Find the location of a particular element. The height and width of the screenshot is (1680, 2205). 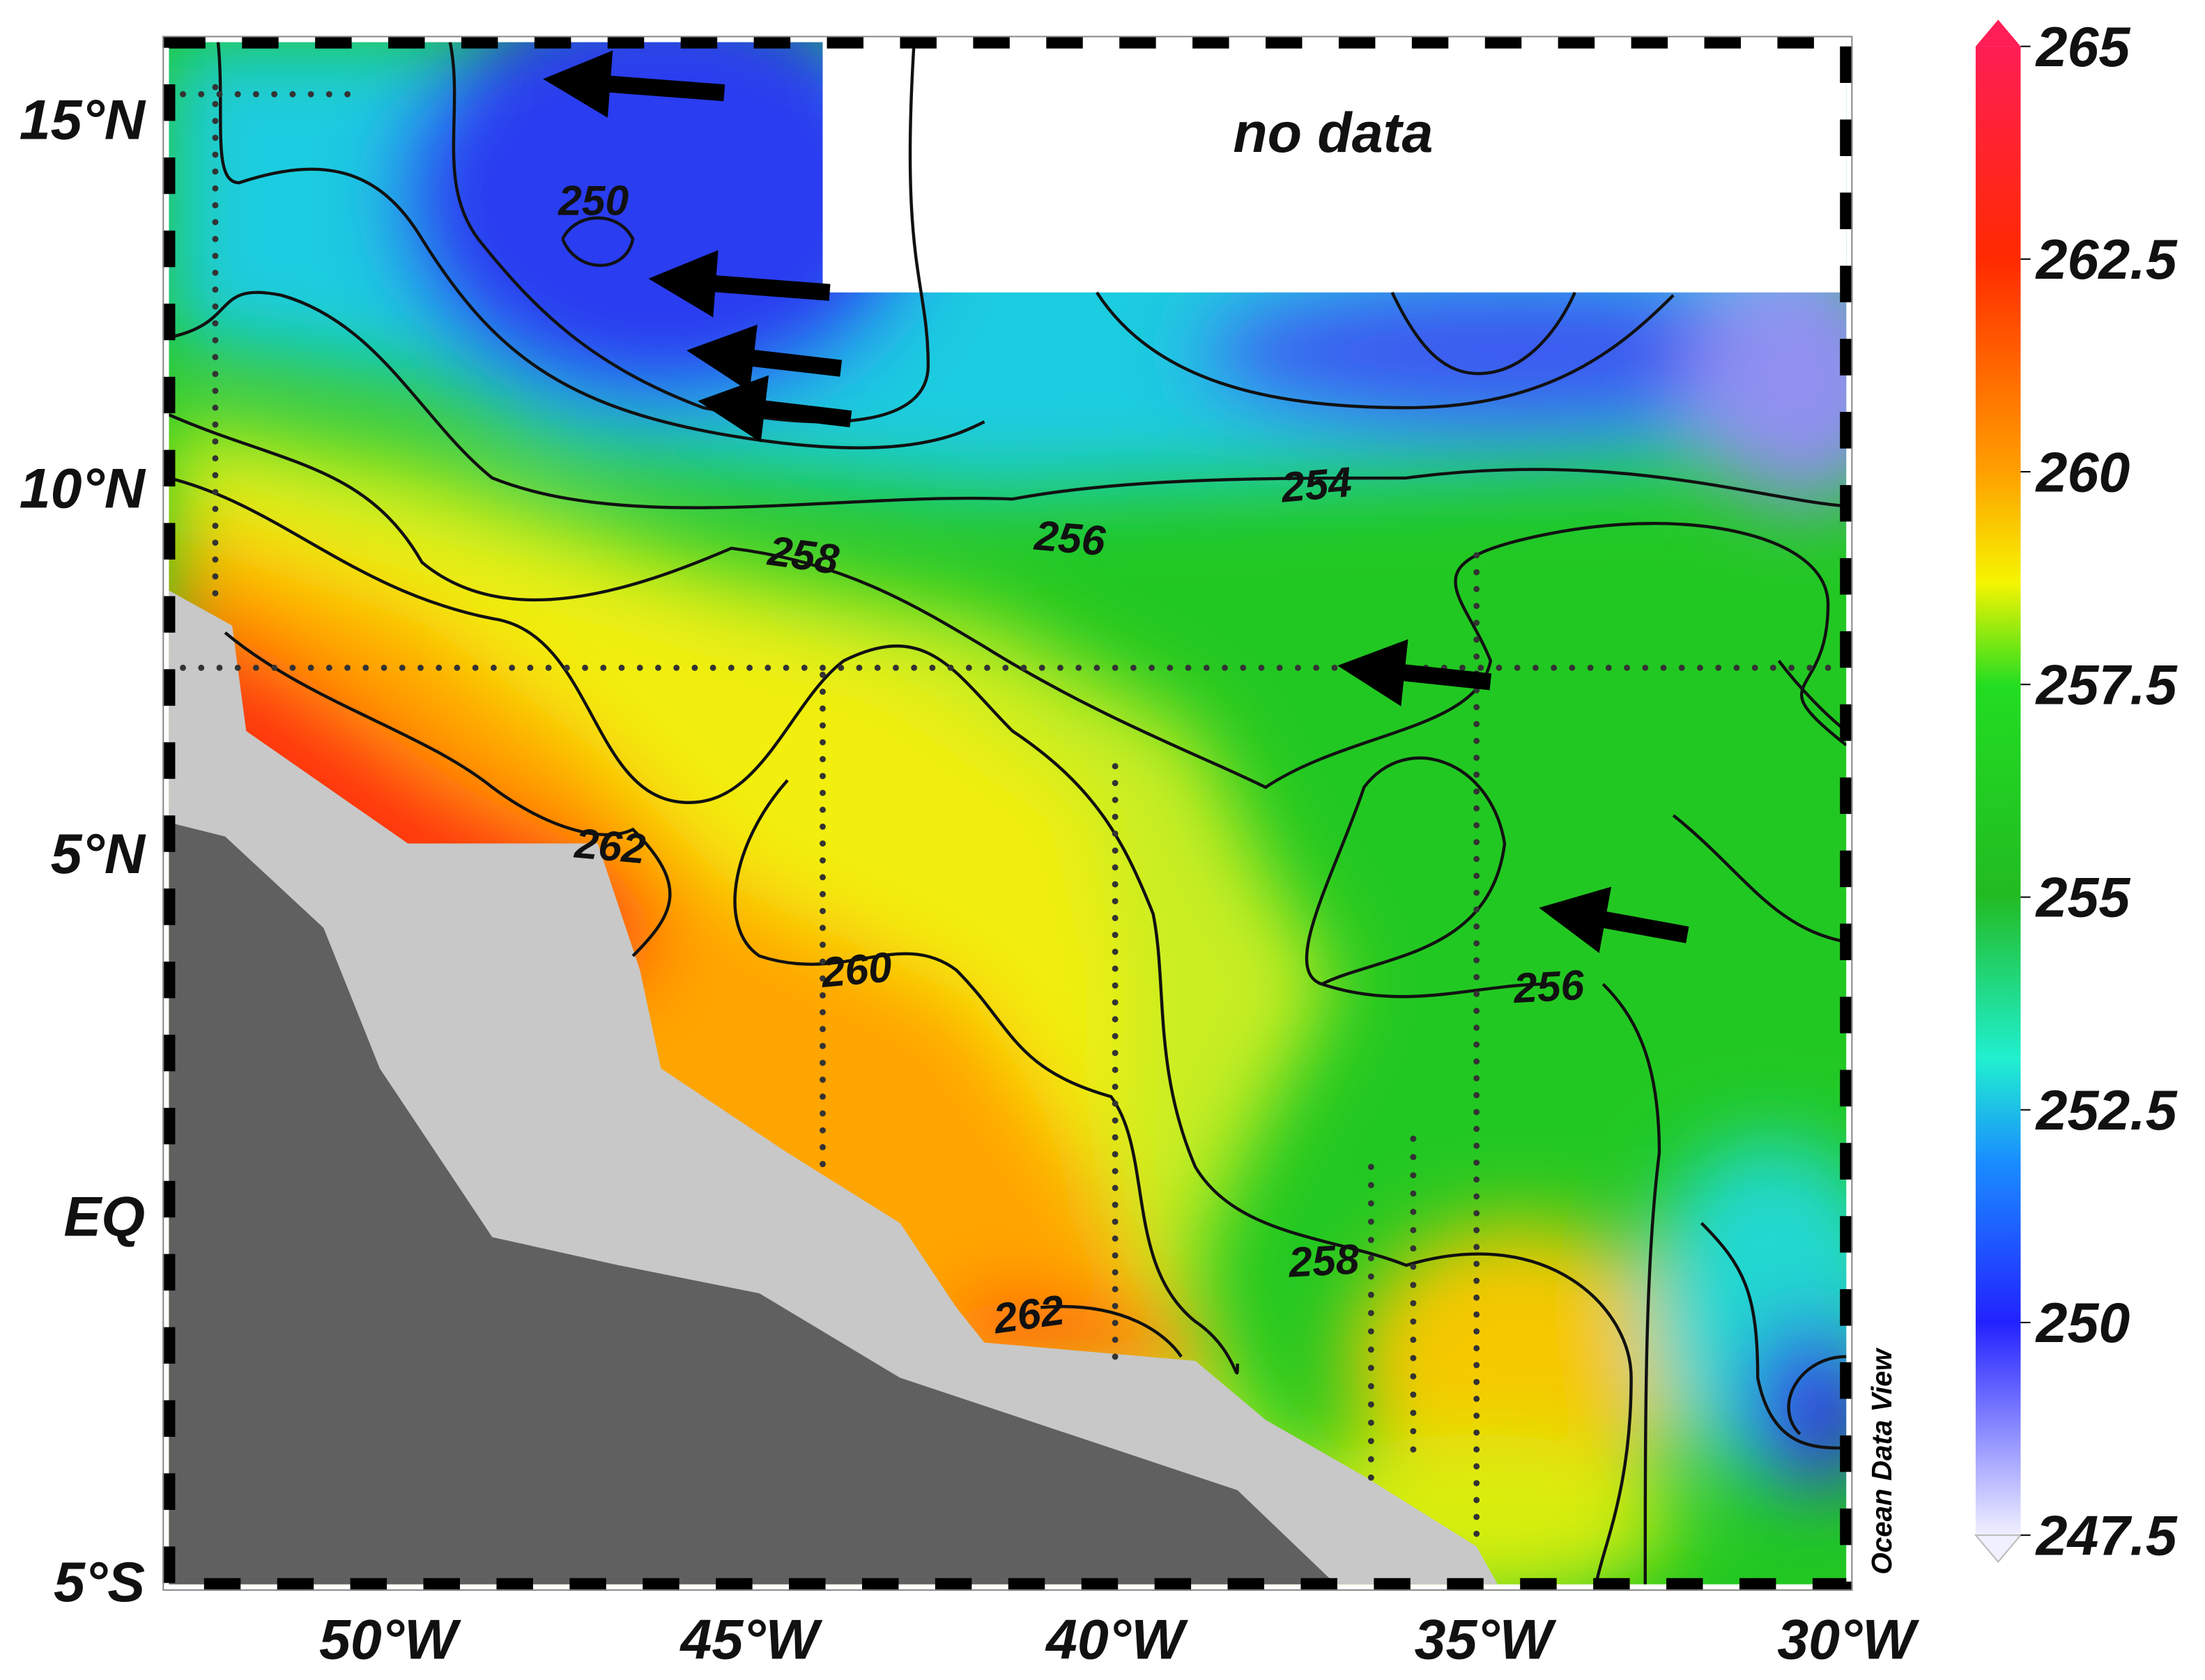

contour-label: 254 is located at coordinates (1316, 484).